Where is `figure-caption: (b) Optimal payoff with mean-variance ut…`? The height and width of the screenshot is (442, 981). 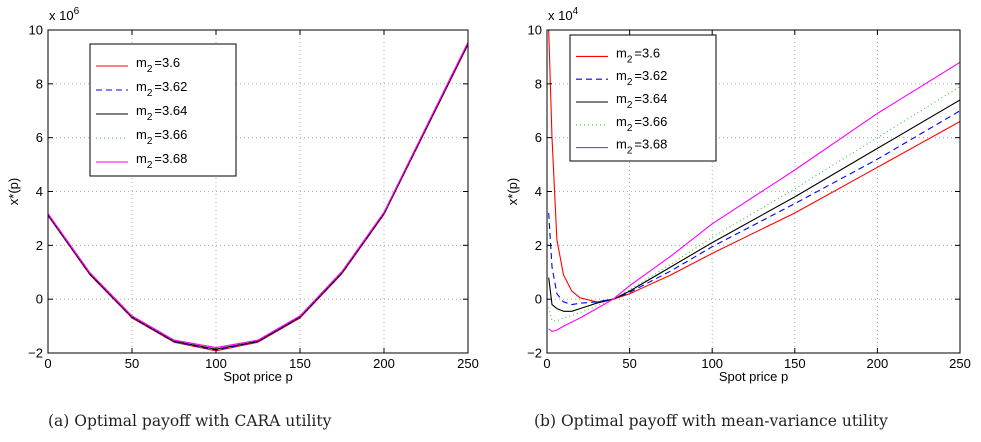 figure-caption: (b) Optimal payoff with mean-variance ut… is located at coordinates (711, 421).